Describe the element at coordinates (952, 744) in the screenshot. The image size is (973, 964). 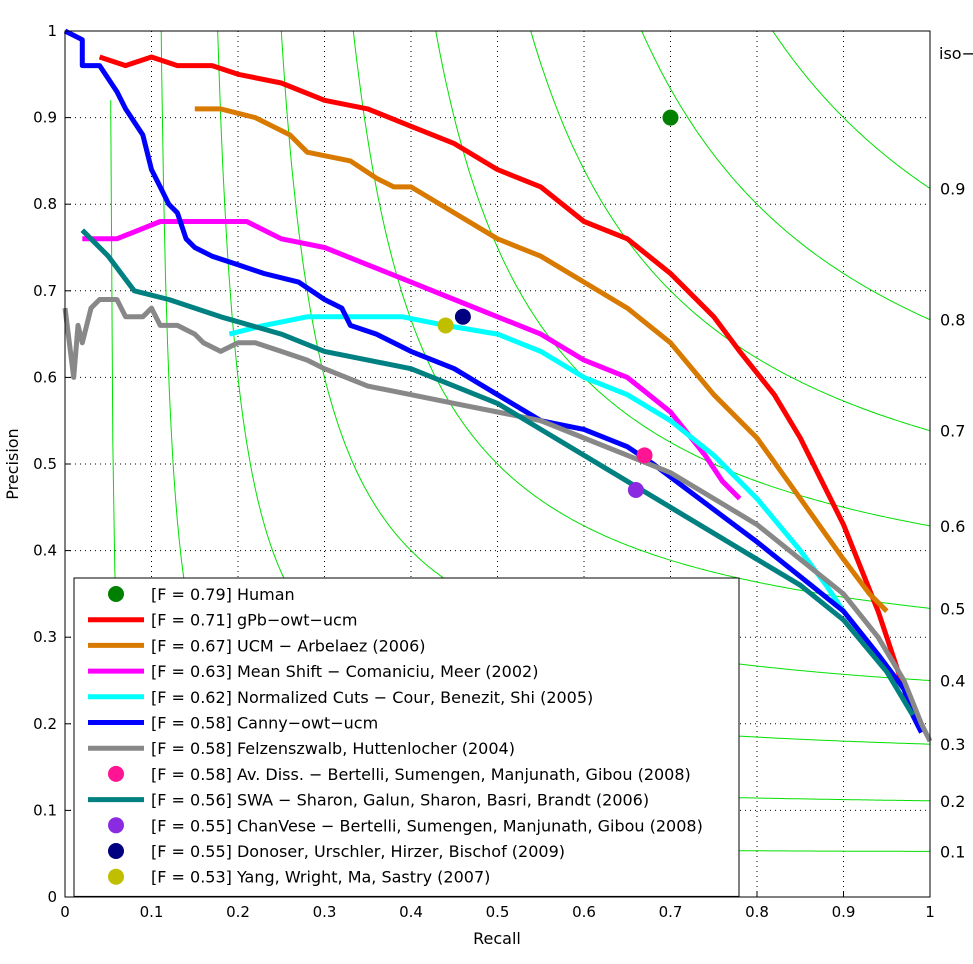
I see `iso-f-label: 0.3` at that location.